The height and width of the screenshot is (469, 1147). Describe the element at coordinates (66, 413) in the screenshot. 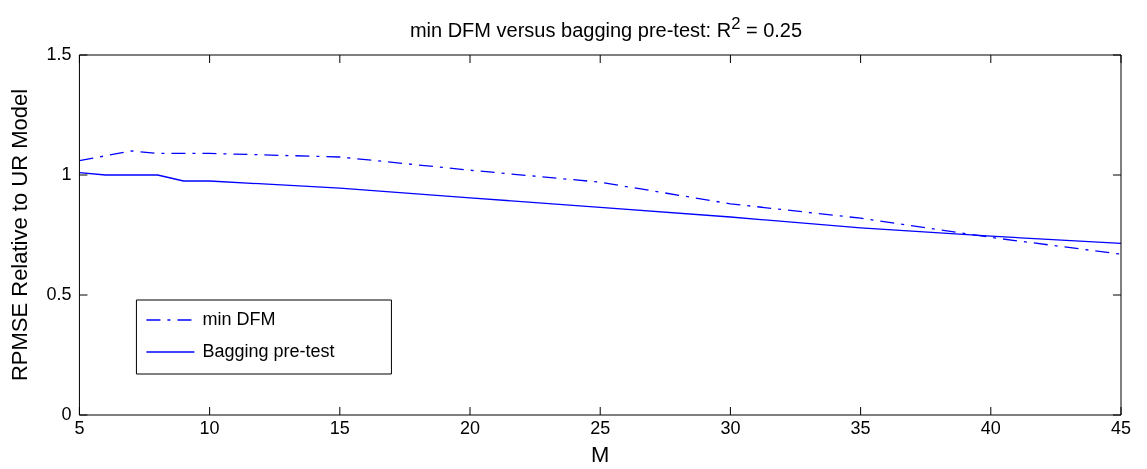

I see `y-tick-label: 0` at that location.